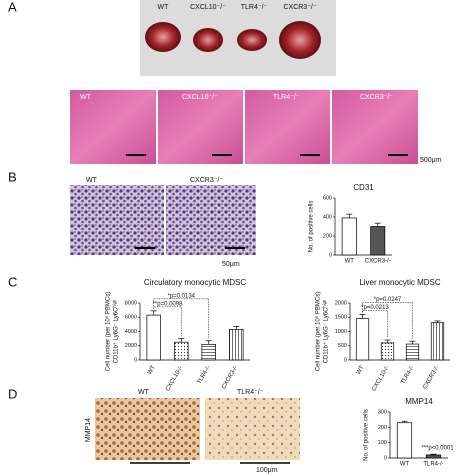  Describe the element at coordinates (341, 332) in the screenshot. I see `y-tick-label: 1000` at that location.